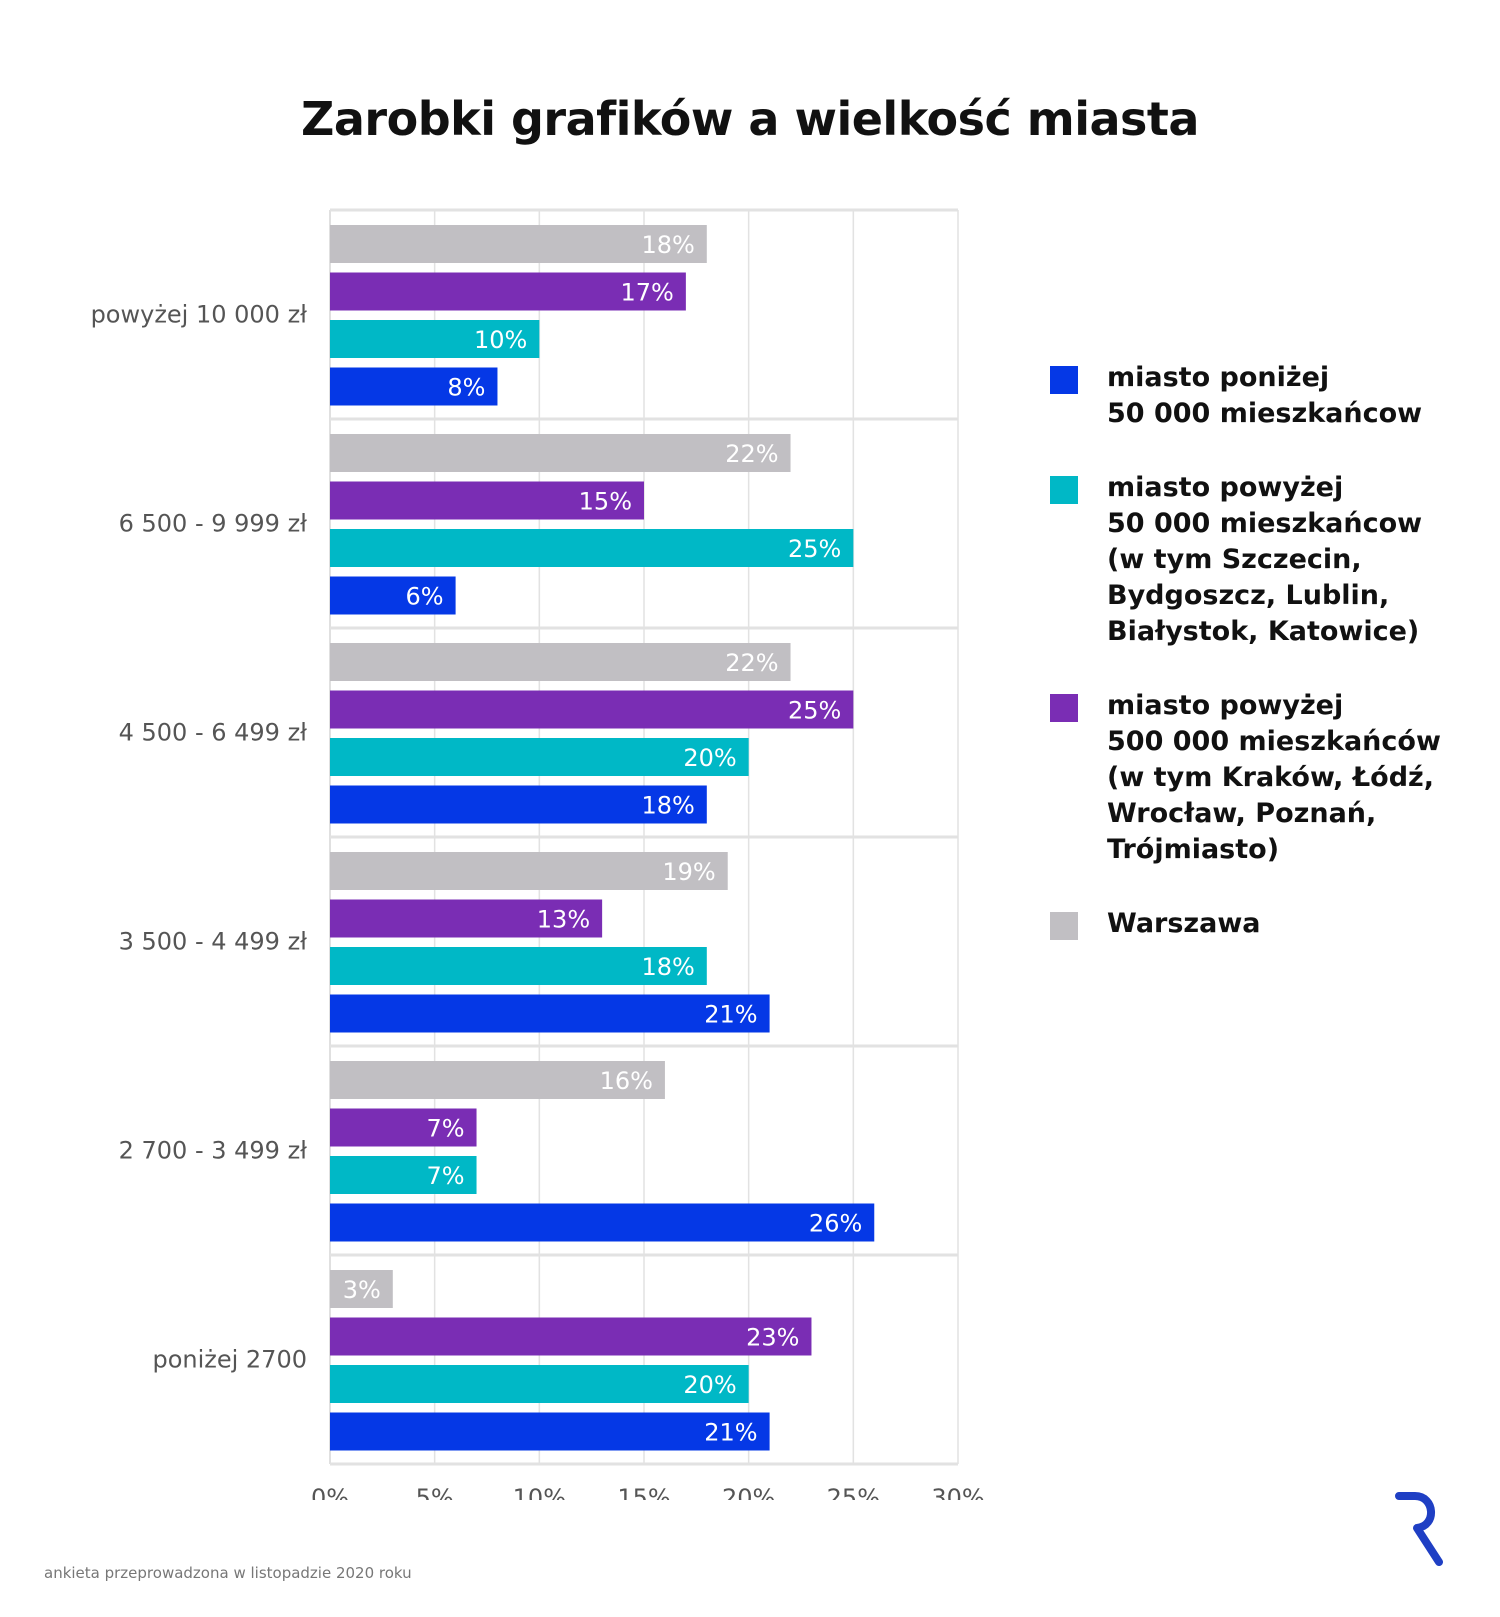 This screenshot has width=1500, height=1617. Describe the element at coordinates (213, 524) in the screenshot. I see `category-label: 6 500 - 9 999 zł` at that location.